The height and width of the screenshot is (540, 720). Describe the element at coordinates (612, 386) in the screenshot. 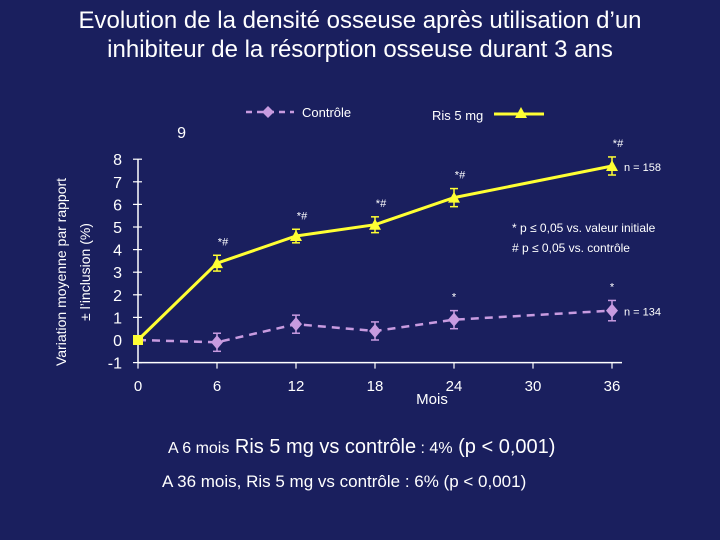

I see `x-tick-label: 36` at that location.